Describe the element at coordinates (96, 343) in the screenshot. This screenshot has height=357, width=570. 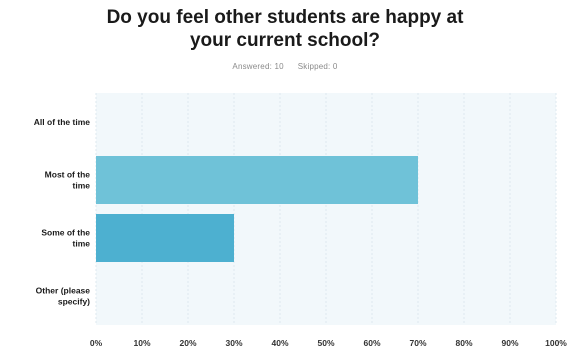
I see `x-tick-label: 0%` at that location.